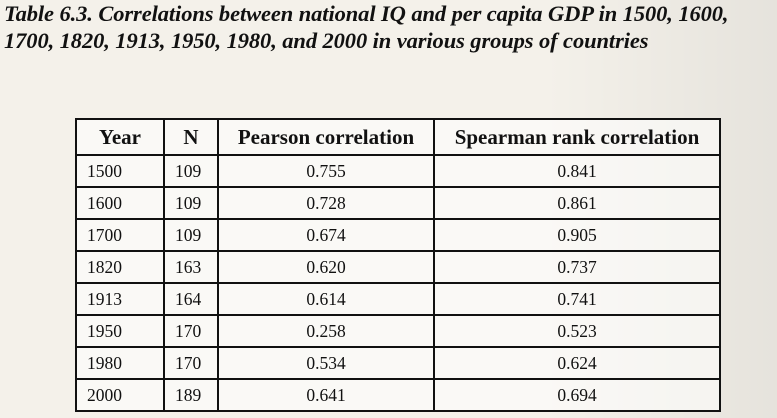  I want to click on cell-pearson: 0.728, so click(326, 203).